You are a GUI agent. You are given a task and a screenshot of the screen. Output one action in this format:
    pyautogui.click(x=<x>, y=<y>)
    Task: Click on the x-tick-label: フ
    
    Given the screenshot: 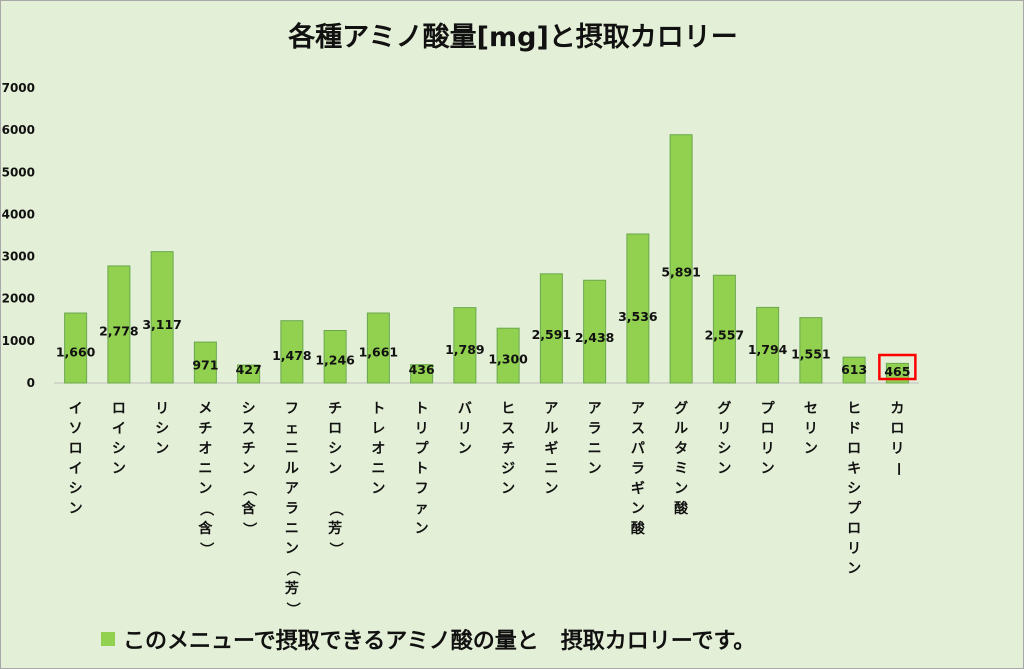 What is the action you would take?
    pyautogui.click(x=422, y=489)
    